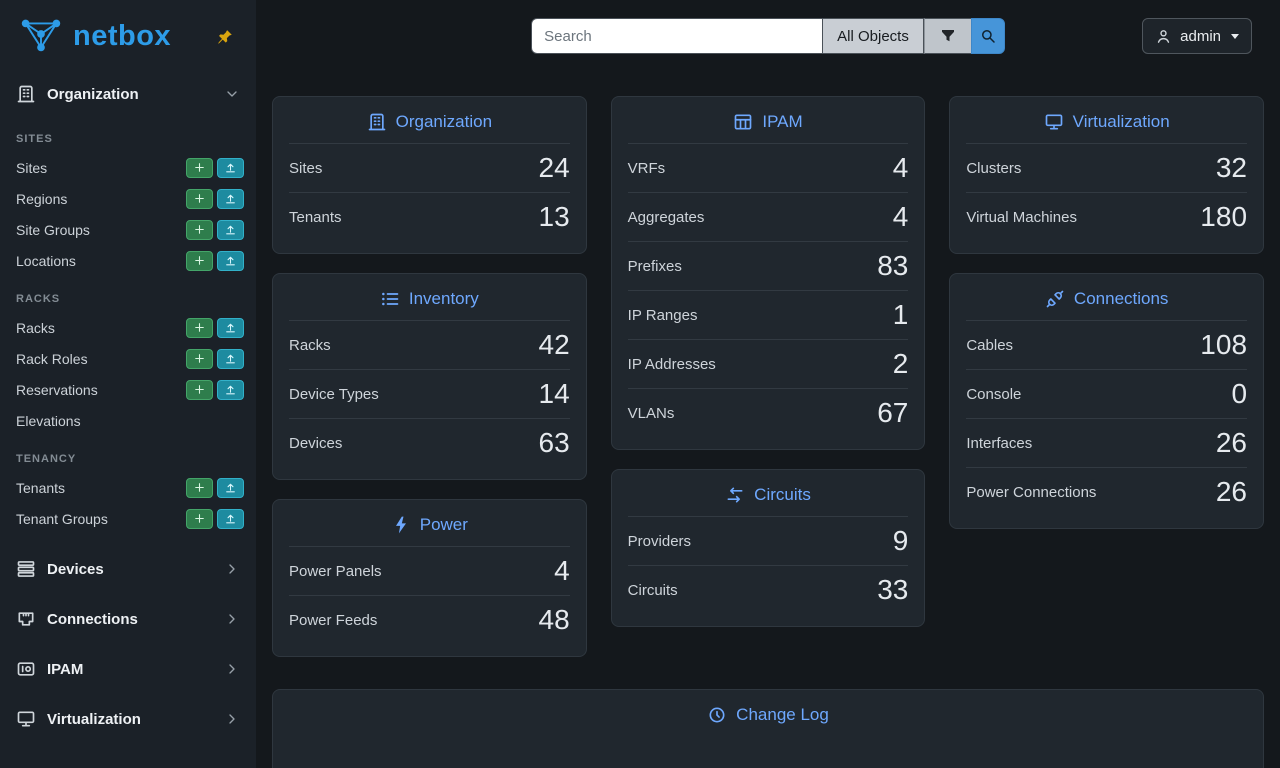 This screenshot has width=1280, height=768. I want to click on stat-value-link: 13, so click(554, 216).